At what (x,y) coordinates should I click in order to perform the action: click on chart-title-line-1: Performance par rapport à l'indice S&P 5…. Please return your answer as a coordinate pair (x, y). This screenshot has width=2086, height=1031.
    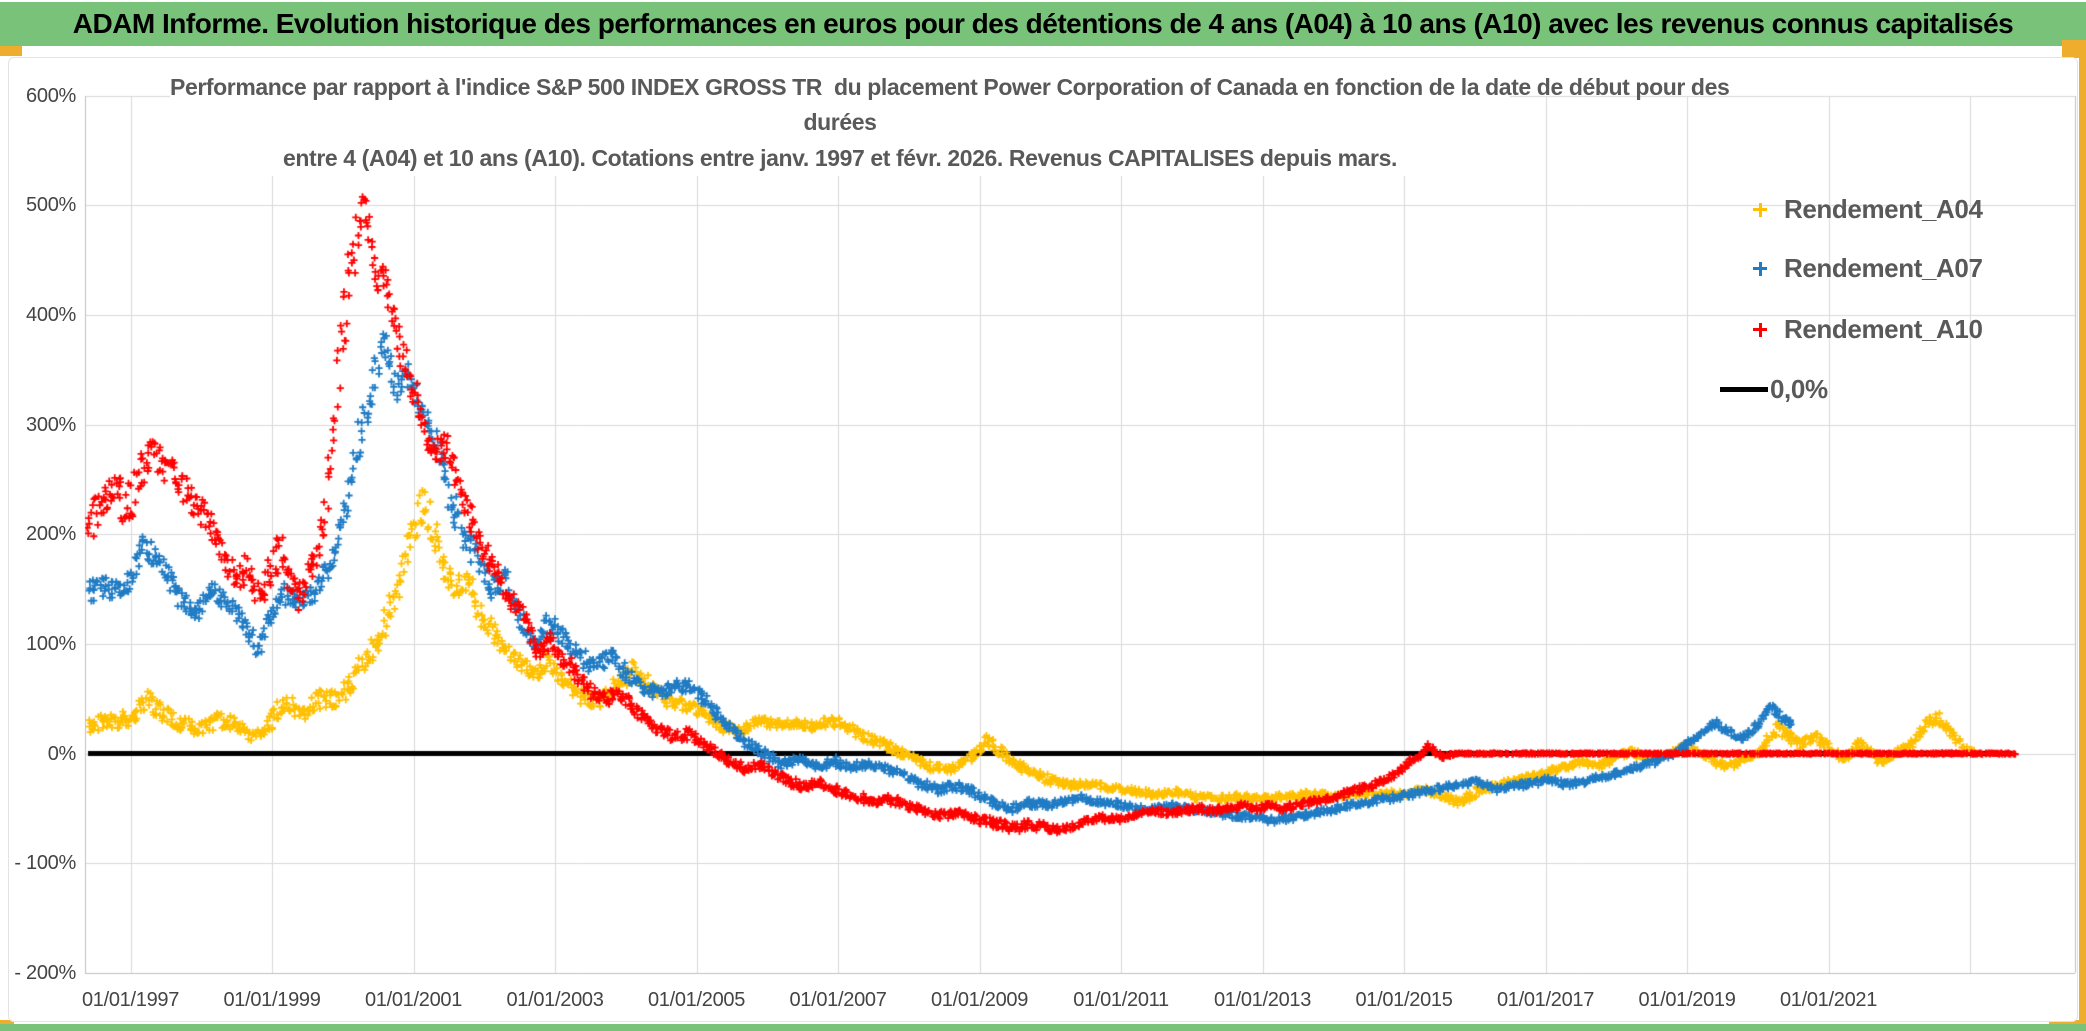
    Looking at the image, I should click on (950, 87).